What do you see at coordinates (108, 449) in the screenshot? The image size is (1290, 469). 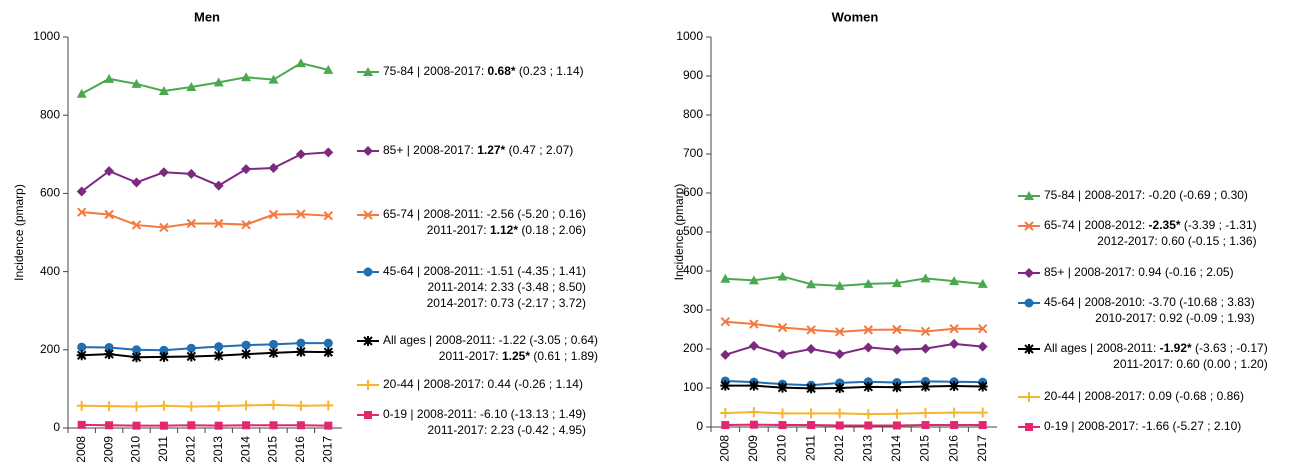 I see `x-tick-label: 2009` at bounding box center [108, 449].